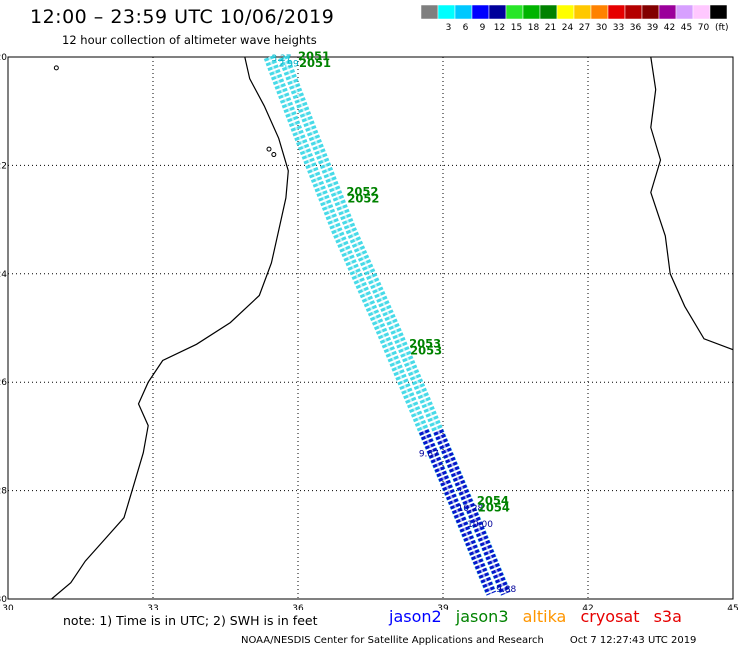  Describe the element at coordinates (182, 17) in the screenshot. I see `map-title: 12:00 – 23:59 UTC 10/06/2019` at that location.